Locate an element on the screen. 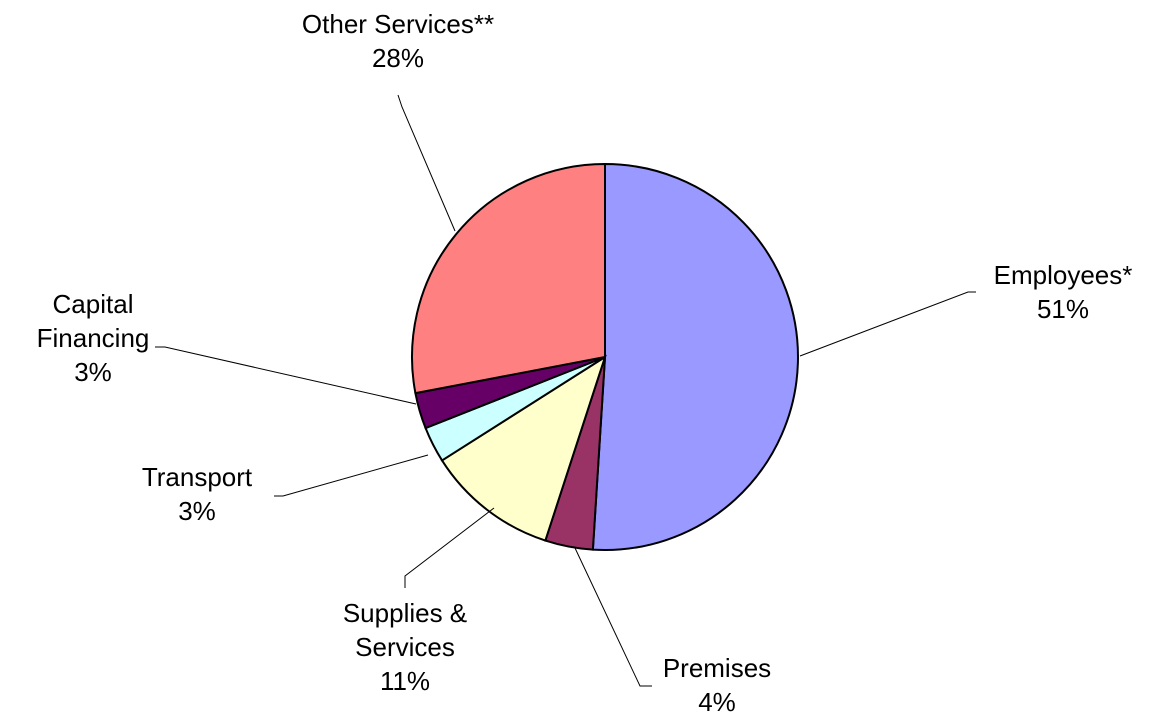 Image resolution: width=1153 pixels, height=722 pixels. slice-label-capital-financing: Capital Financing 3% is located at coordinates (93, 338).